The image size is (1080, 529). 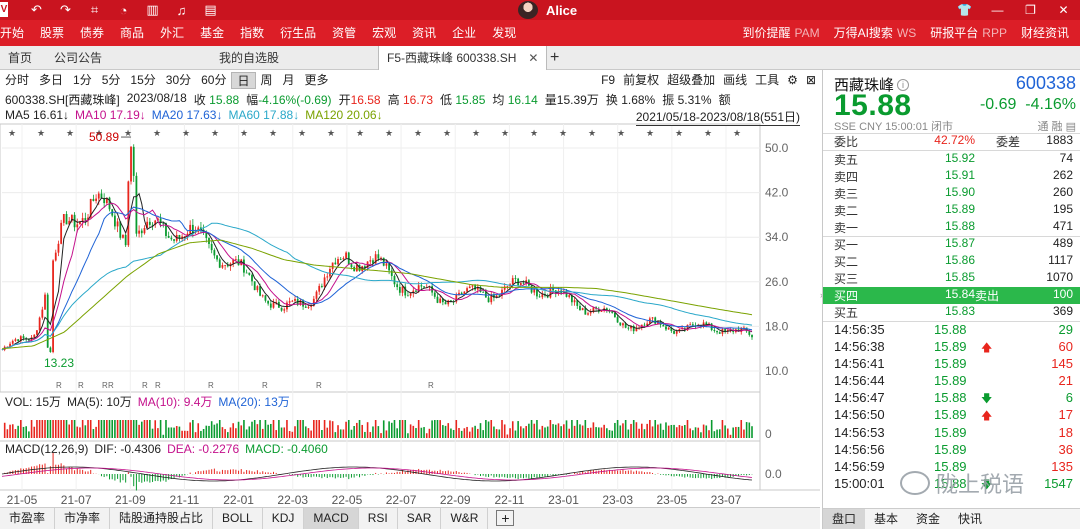 I want to click on crop-icon: ⌗, so click(x=94, y=9).